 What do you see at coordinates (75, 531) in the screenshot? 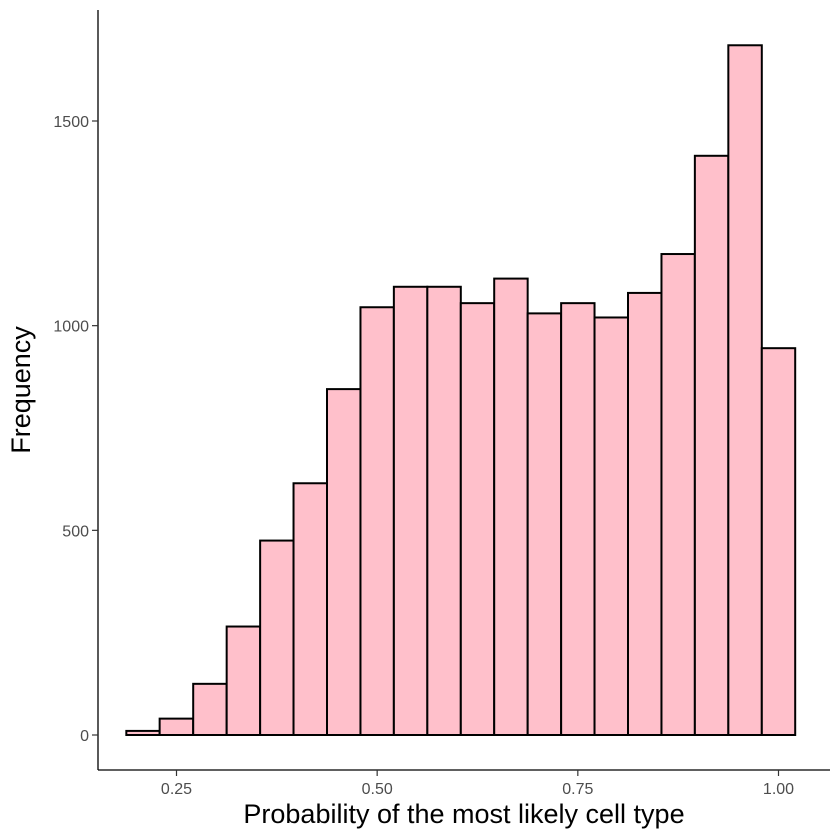
I see `y-tick-label: 500` at bounding box center [75, 531].